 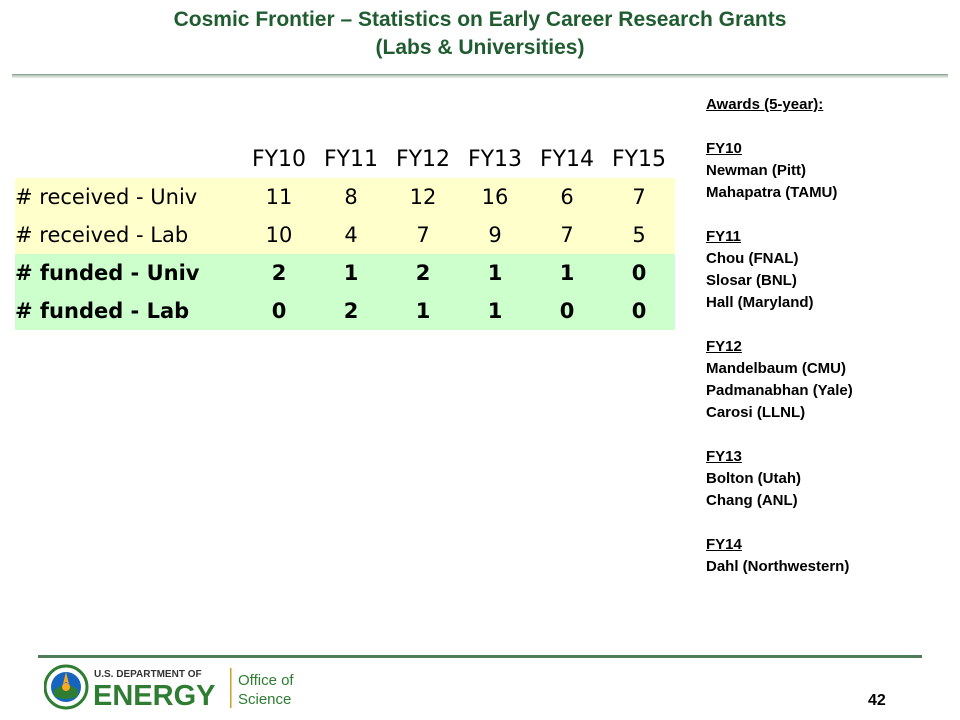 I want to click on awardee: Hall (Maryland), so click(x=760, y=302).